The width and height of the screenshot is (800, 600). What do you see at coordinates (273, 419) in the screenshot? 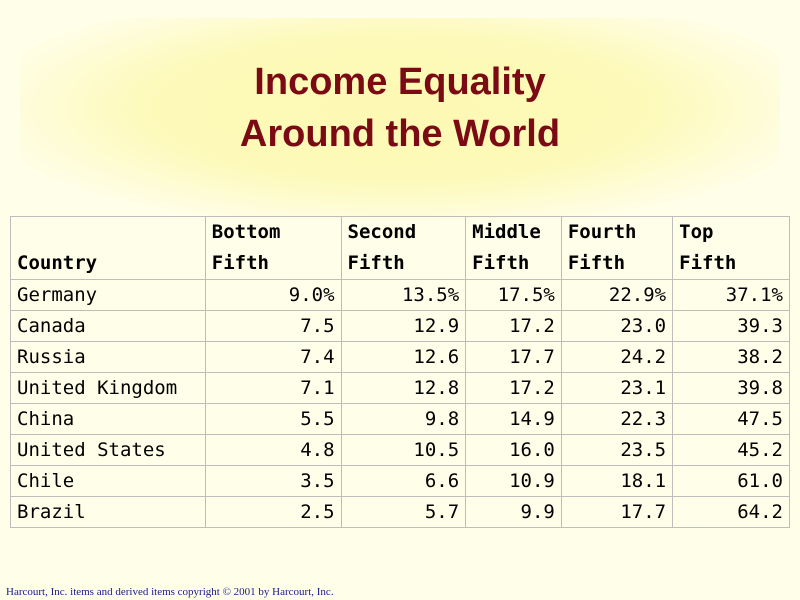
I see `bottom-fifth-cell: 5.5` at bounding box center [273, 419].